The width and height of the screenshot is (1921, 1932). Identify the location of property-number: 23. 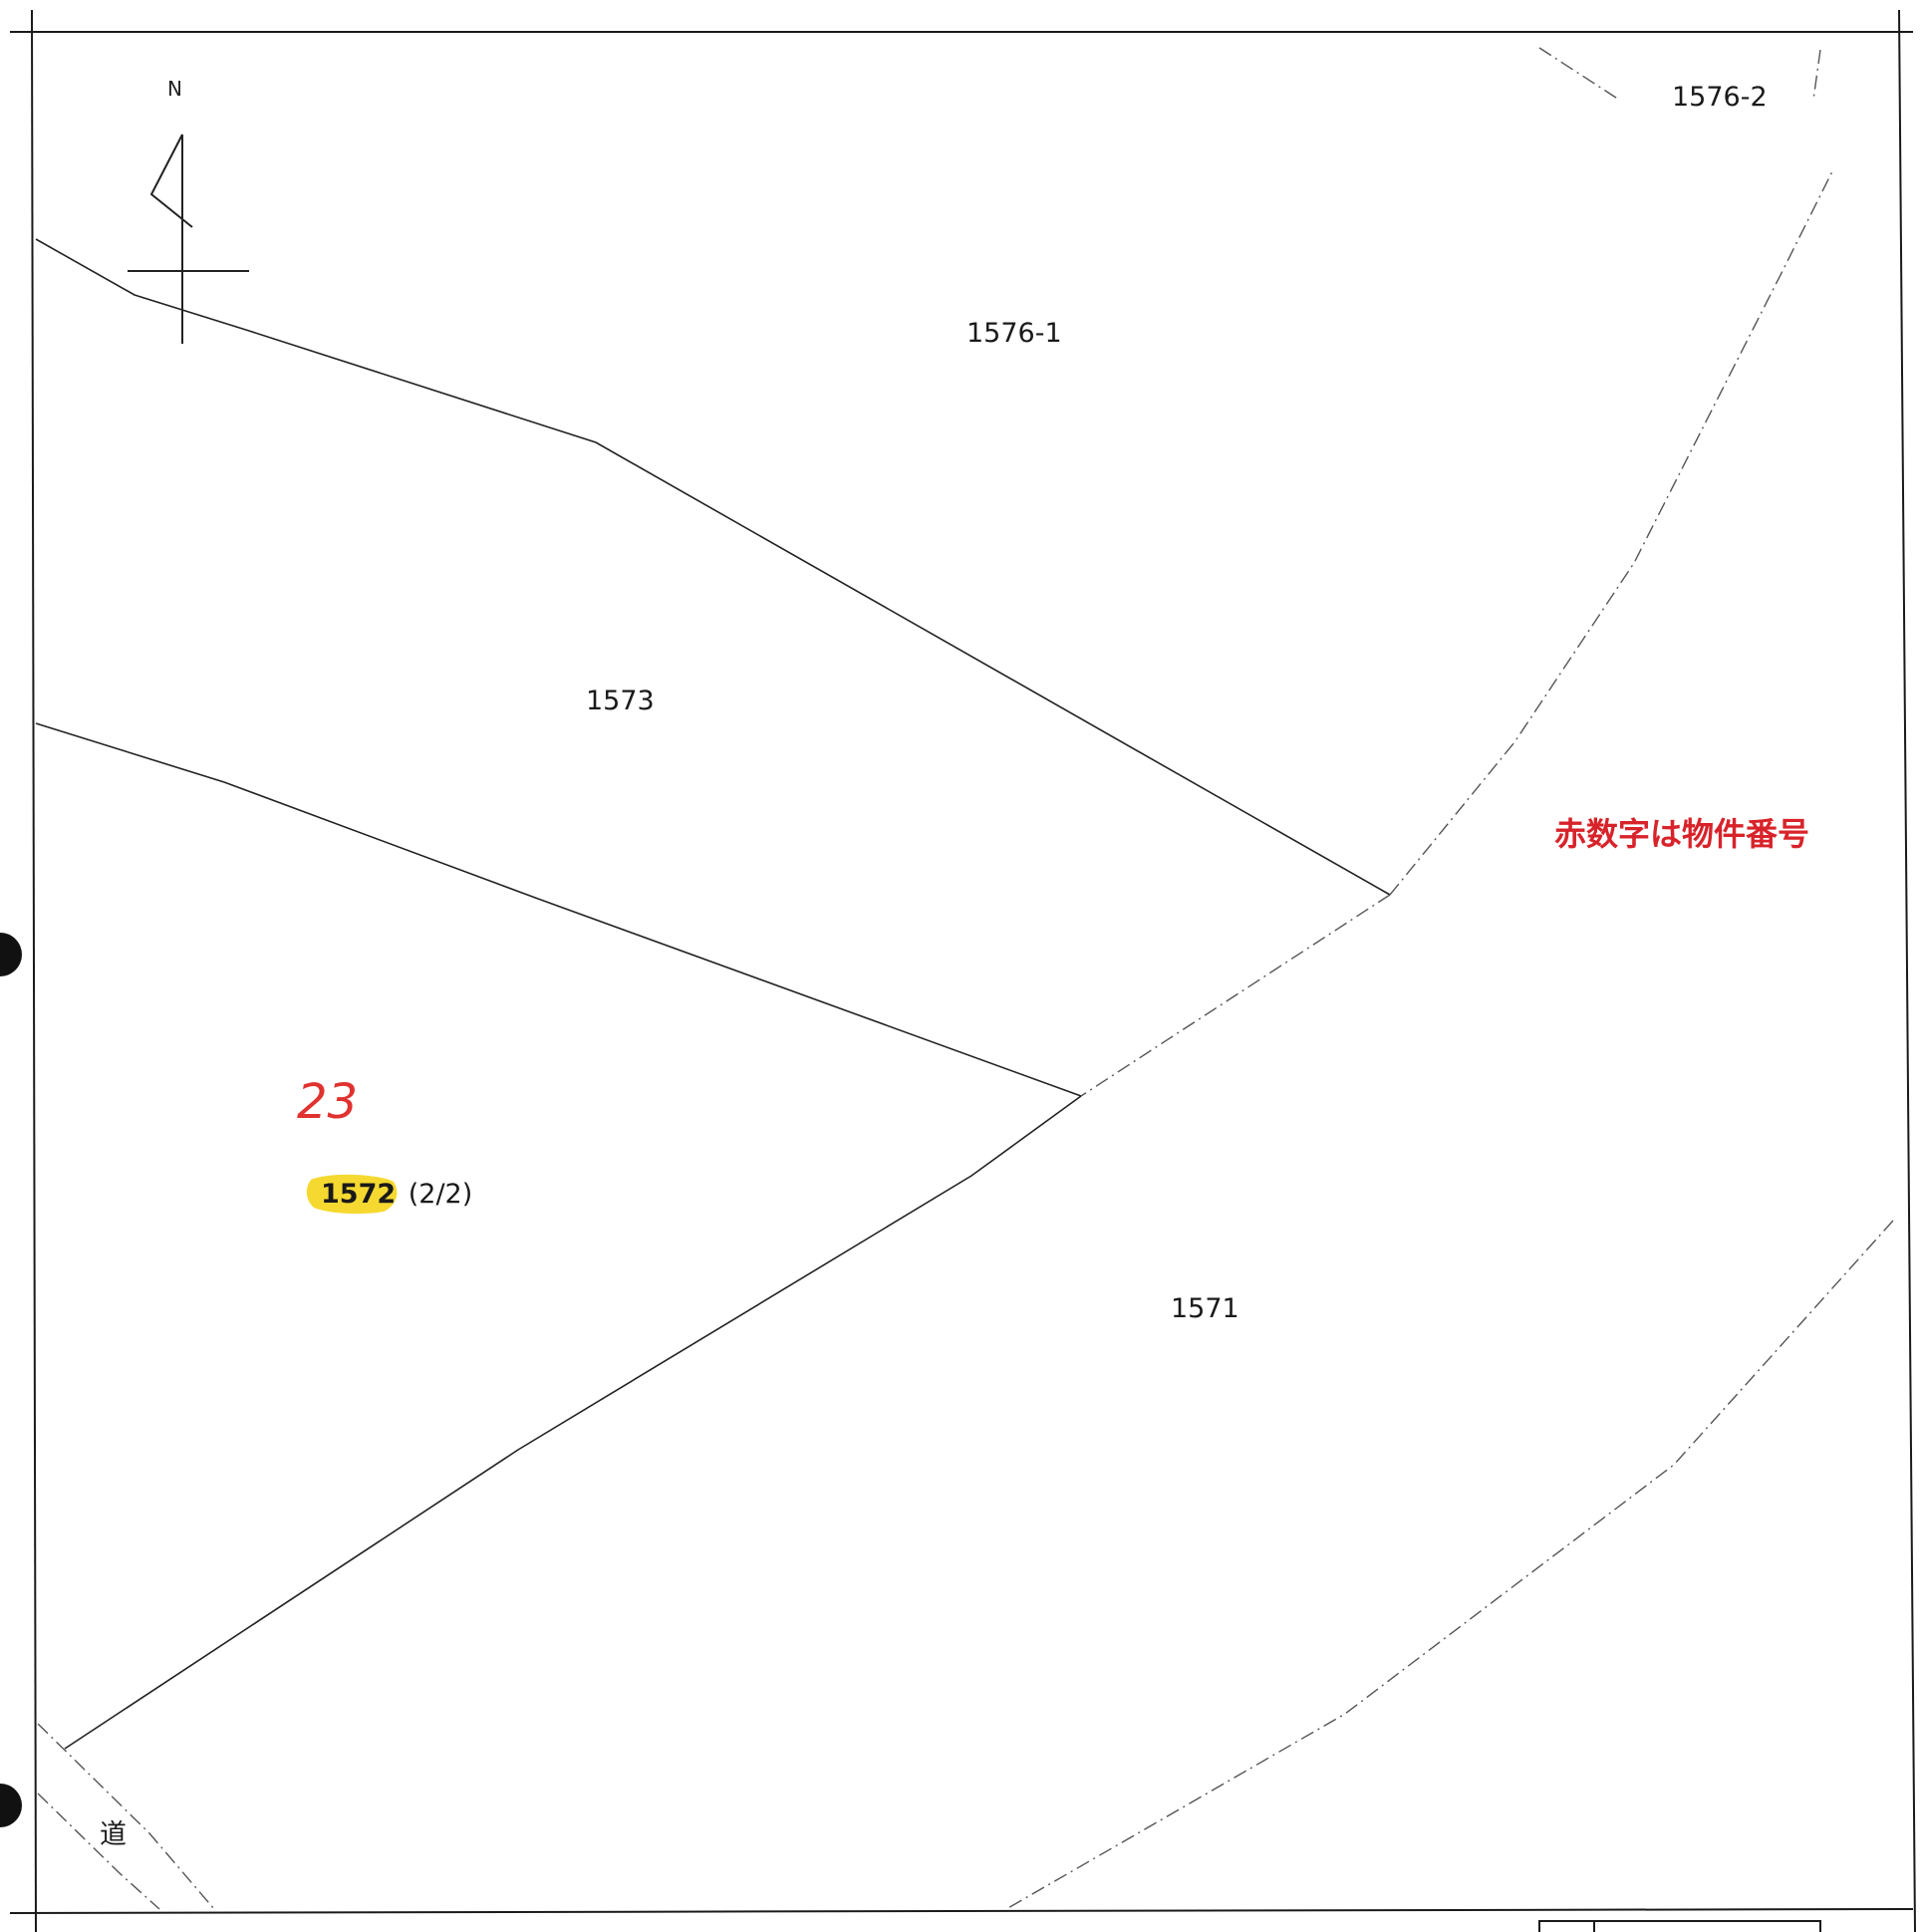
(328, 1102).